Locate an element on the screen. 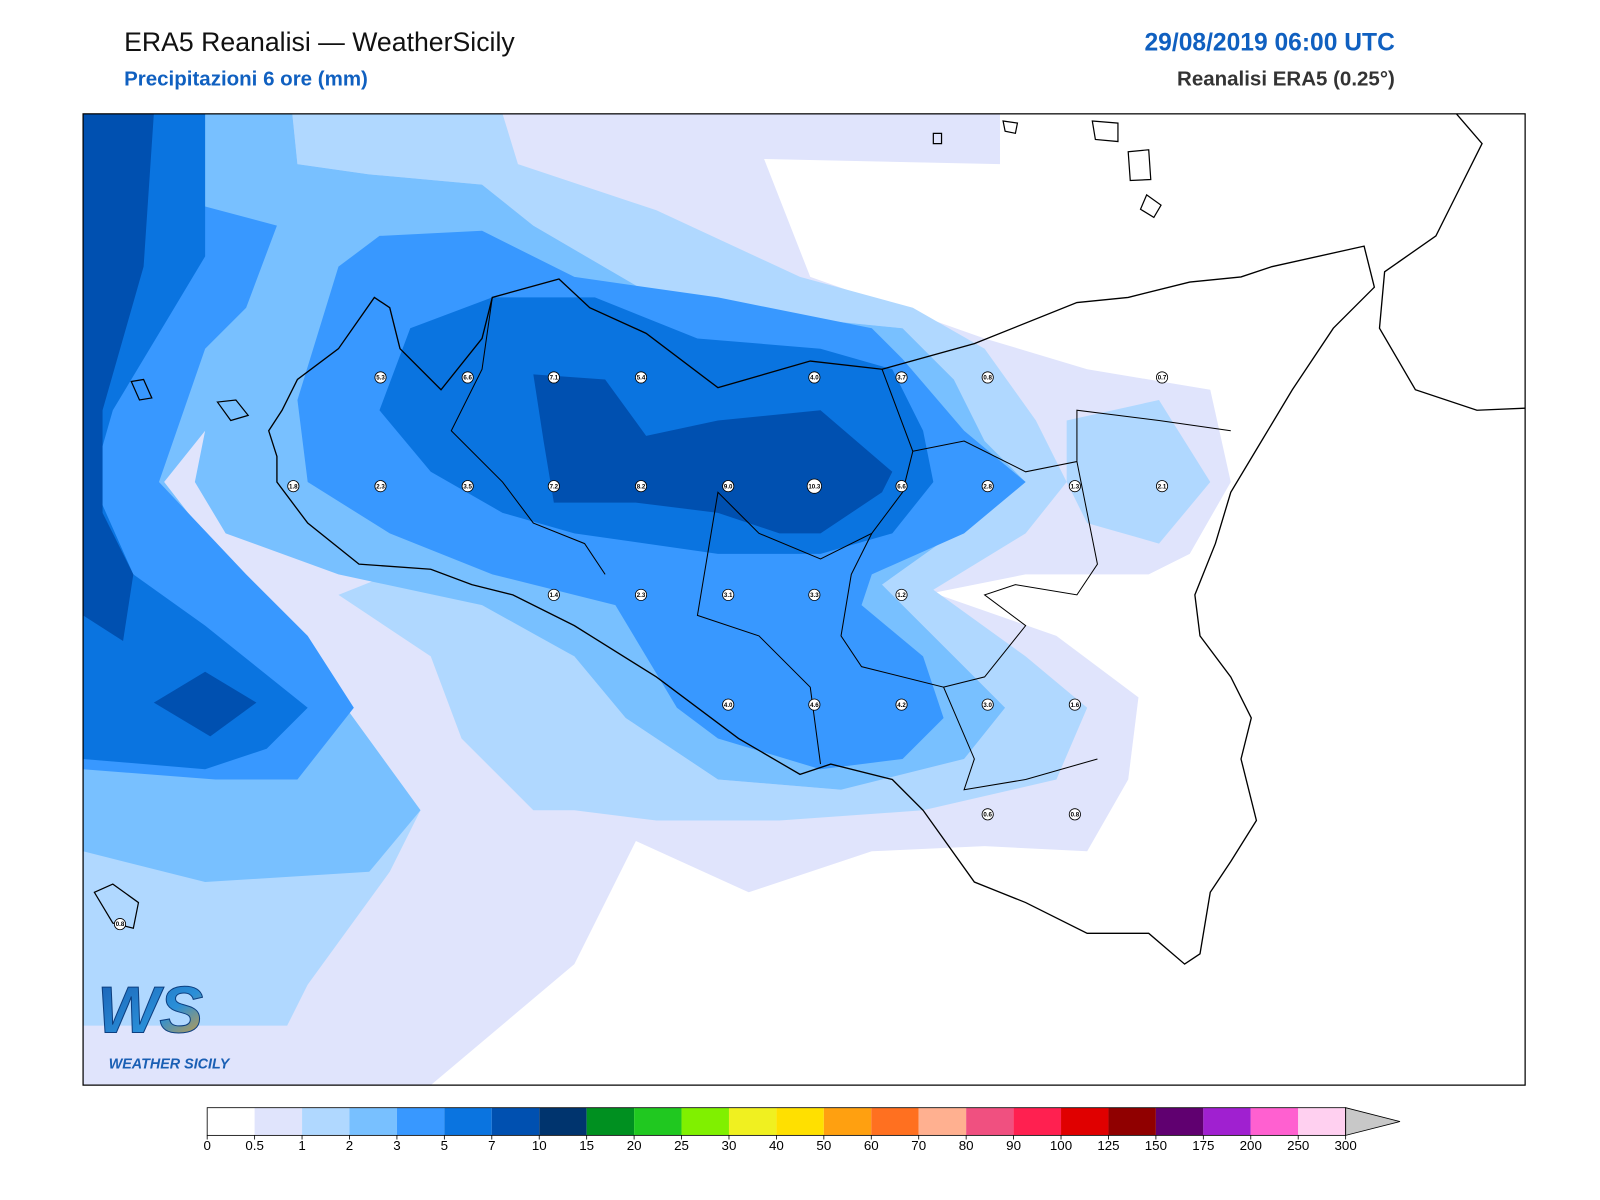  colorbar-label: 150 is located at coordinates (1156, 1145).